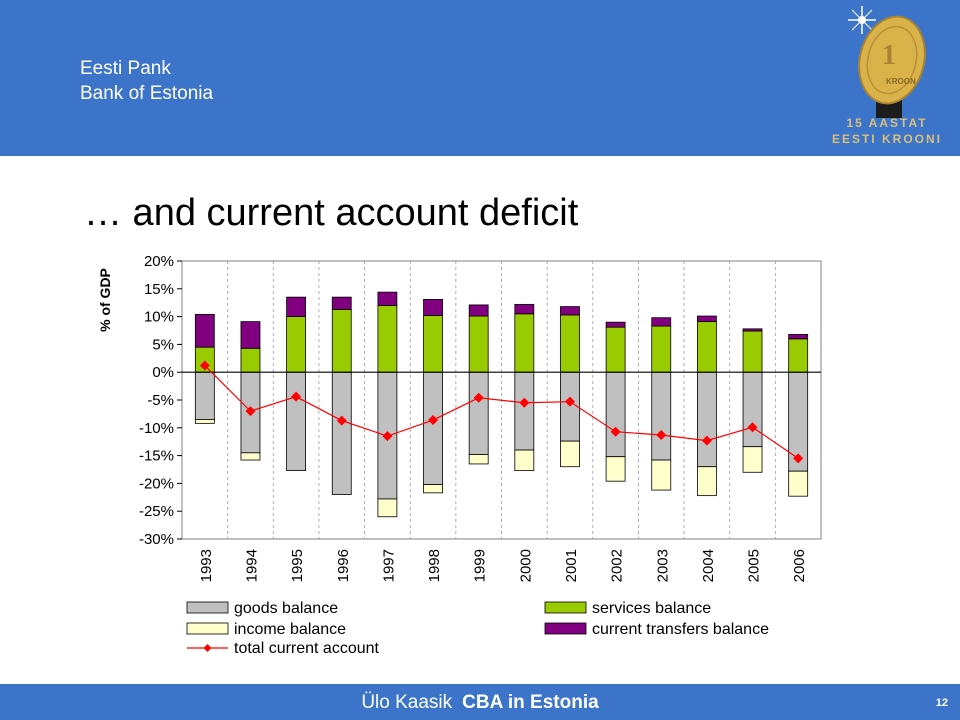 Image resolution: width=960 pixels, height=720 pixels. What do you see at coordinates (862, 20) in the screenshot?
I see `sparkle-icon` at bounding box center [862, 20].